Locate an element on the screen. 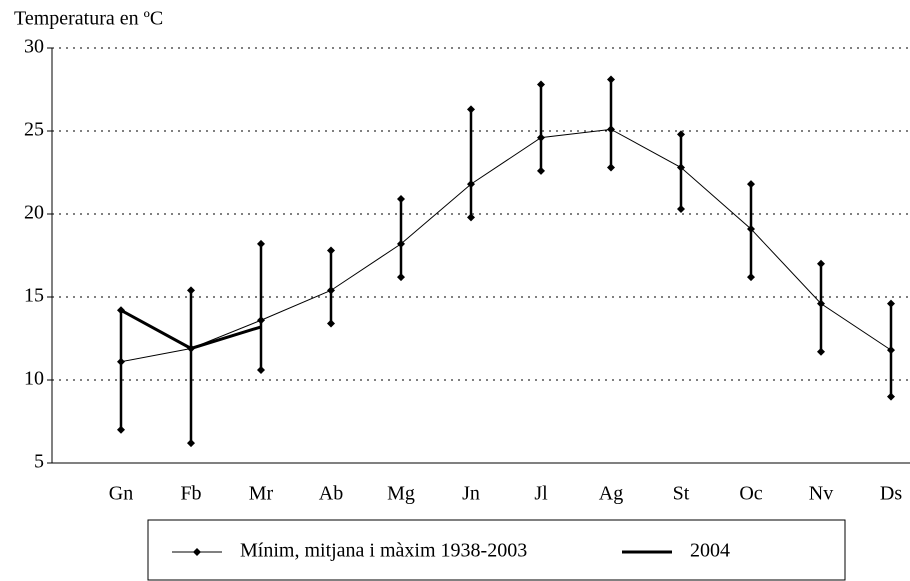 This screenshot has height=581, width=910. x-tick-label: Fb is located at coordinates (190, 494).